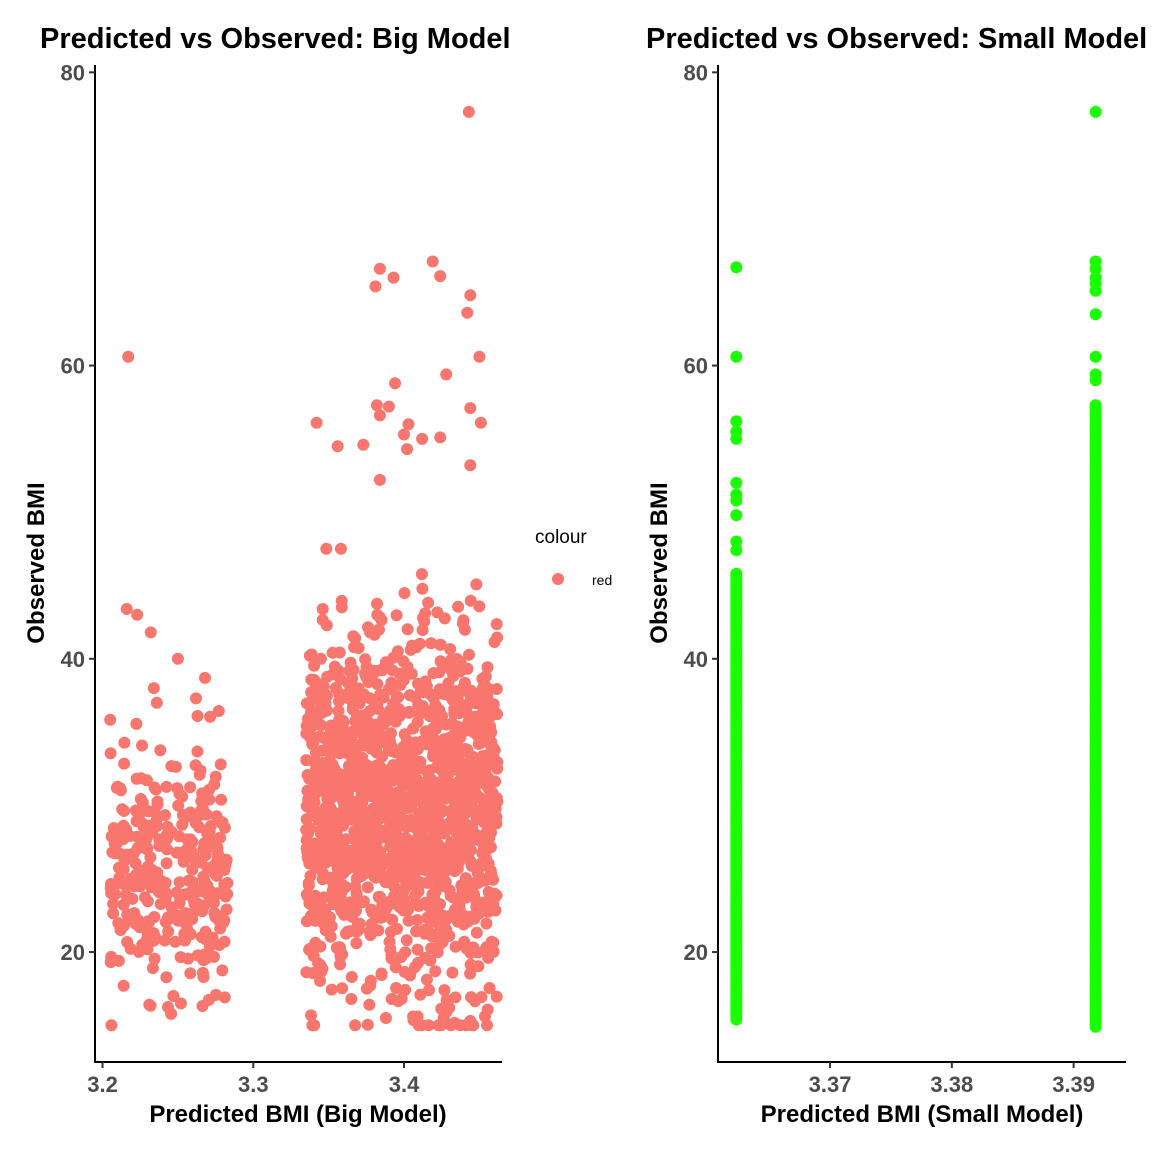 The height and width of the screenshot is (1152, 1152). I want to click on x-tick-label: 3.2, so click(102, 1084).